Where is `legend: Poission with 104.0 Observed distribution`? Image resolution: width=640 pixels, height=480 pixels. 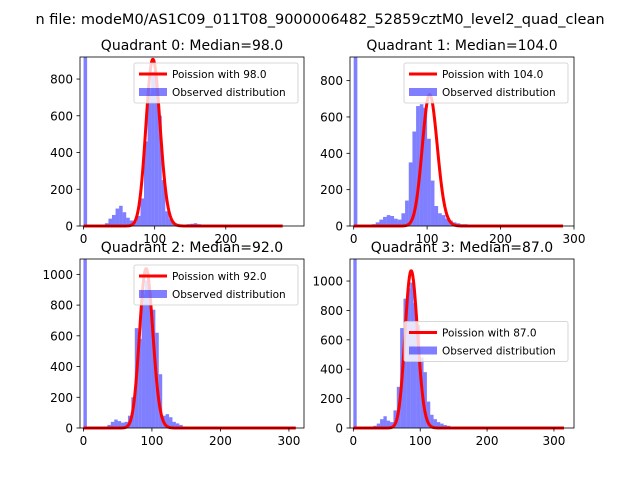 legend: Poission with 104.0 Observed distribution is located at coordinates (486, 83).